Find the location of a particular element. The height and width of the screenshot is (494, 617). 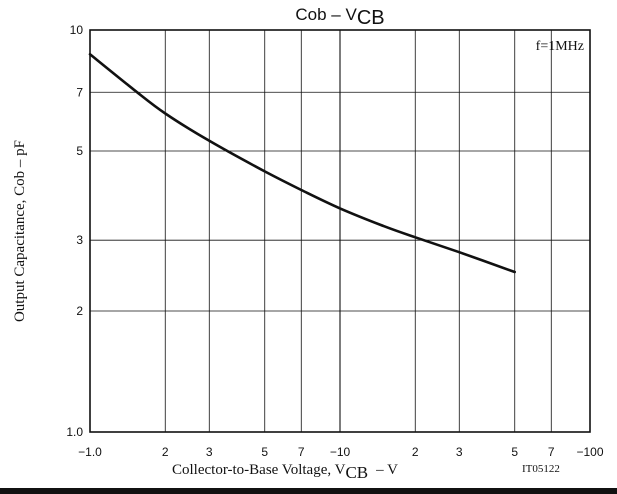

x-tick-label: −1.0 is located at coordinates (90, 452).